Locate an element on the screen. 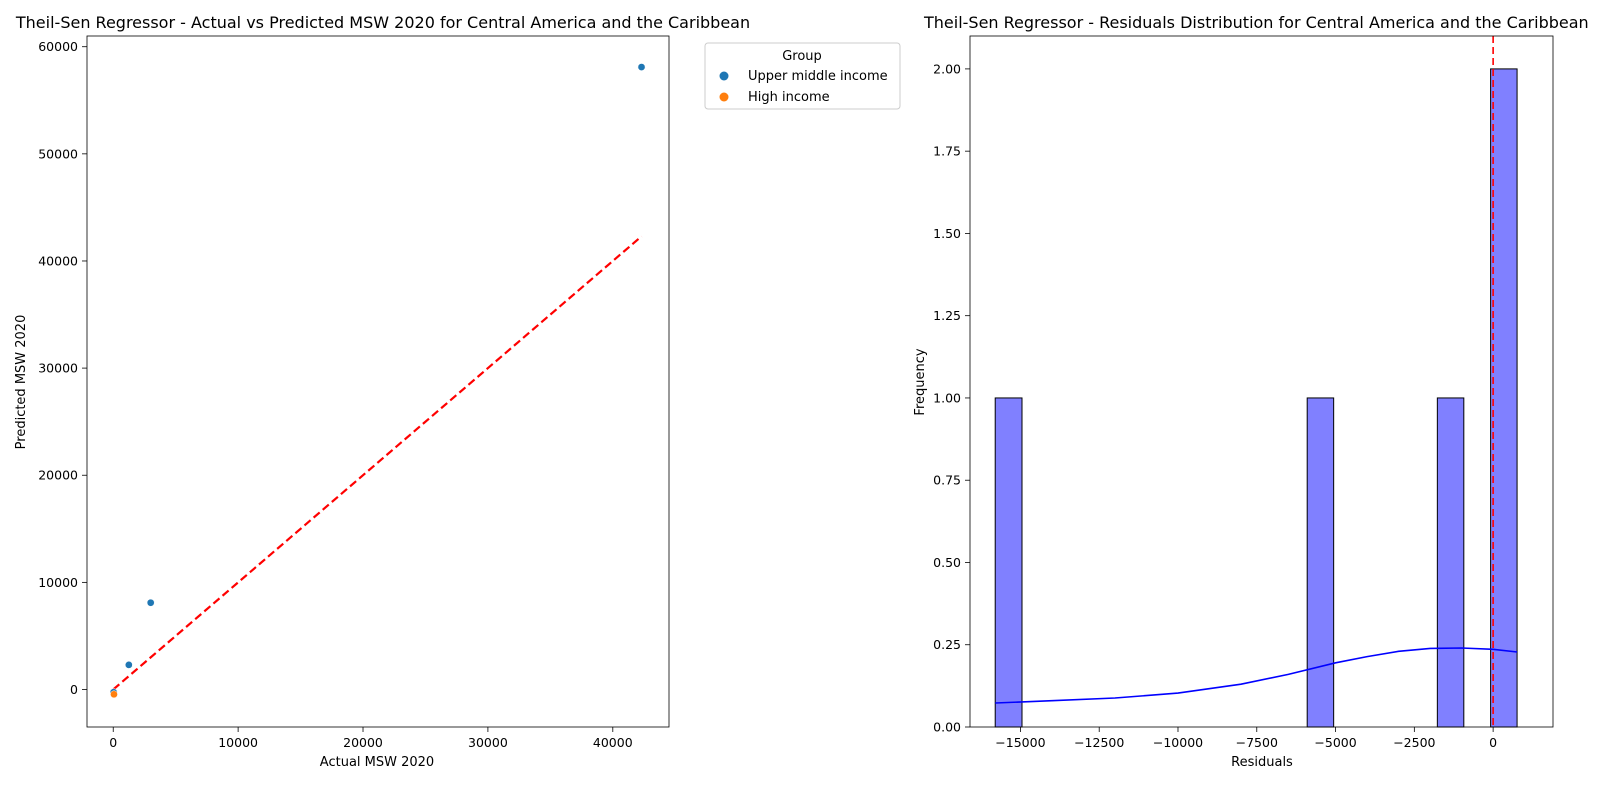 The width and height of the screenshot is (1600, 800). y-tick-label: 20000 is located at coordinates (58, 475).